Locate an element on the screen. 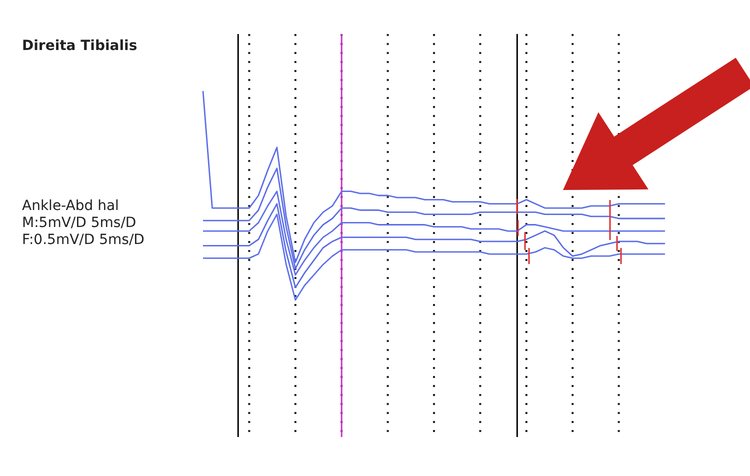 This screenshot has width=750, height=476. text: M:5mV/D 5ms/D is located at coordinates (79, 223).